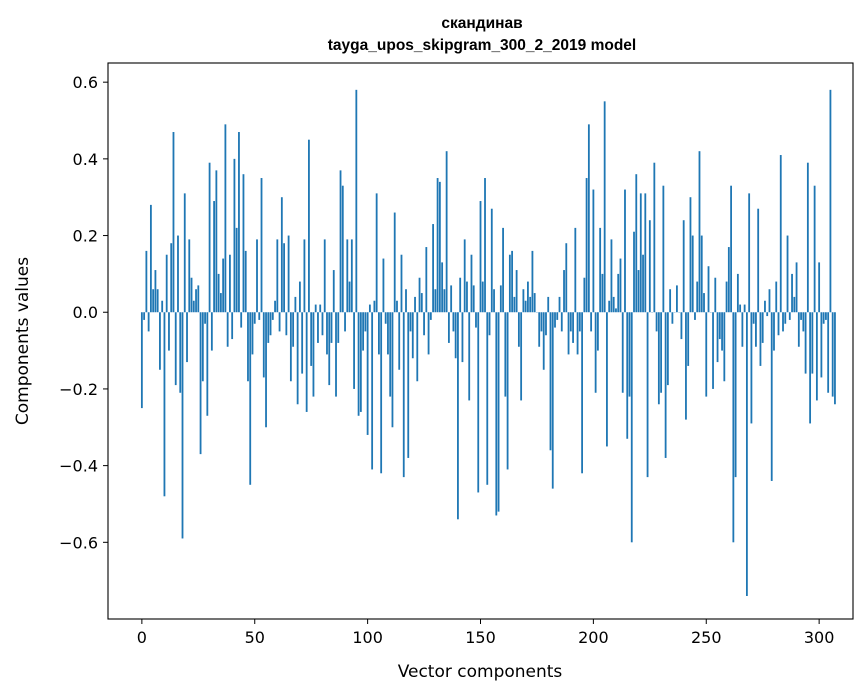 Image resolution: width=867 pixels, height=696 pixels. Describe the element at coordinates (706, 637) in the screenshot. I see `x-tick-label: 250` at that location.